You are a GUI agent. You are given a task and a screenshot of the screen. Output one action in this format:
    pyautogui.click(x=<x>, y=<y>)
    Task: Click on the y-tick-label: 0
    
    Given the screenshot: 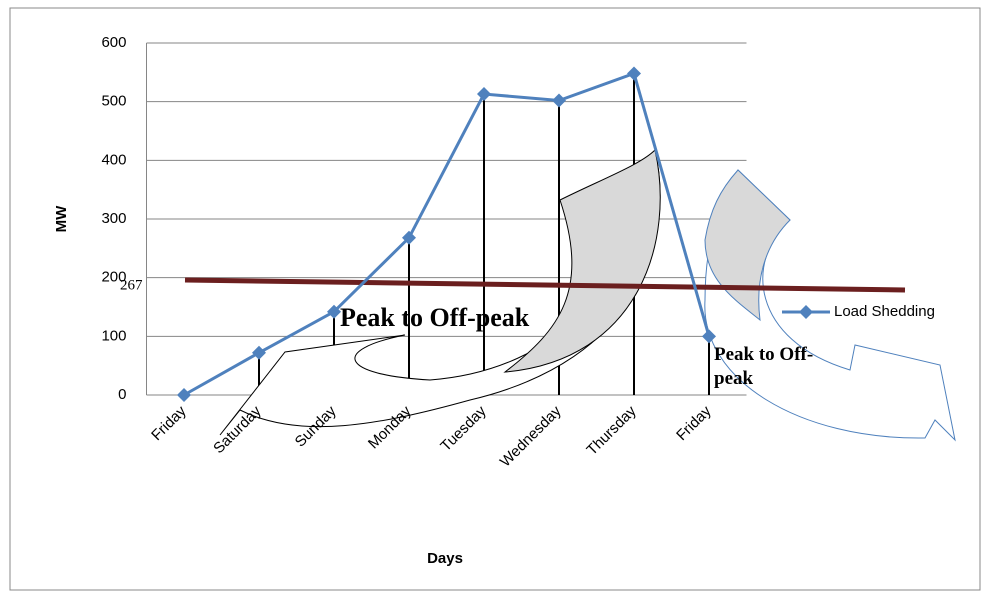 What is the action you would take?
    pyautogui.click(x=122, y=394)
    